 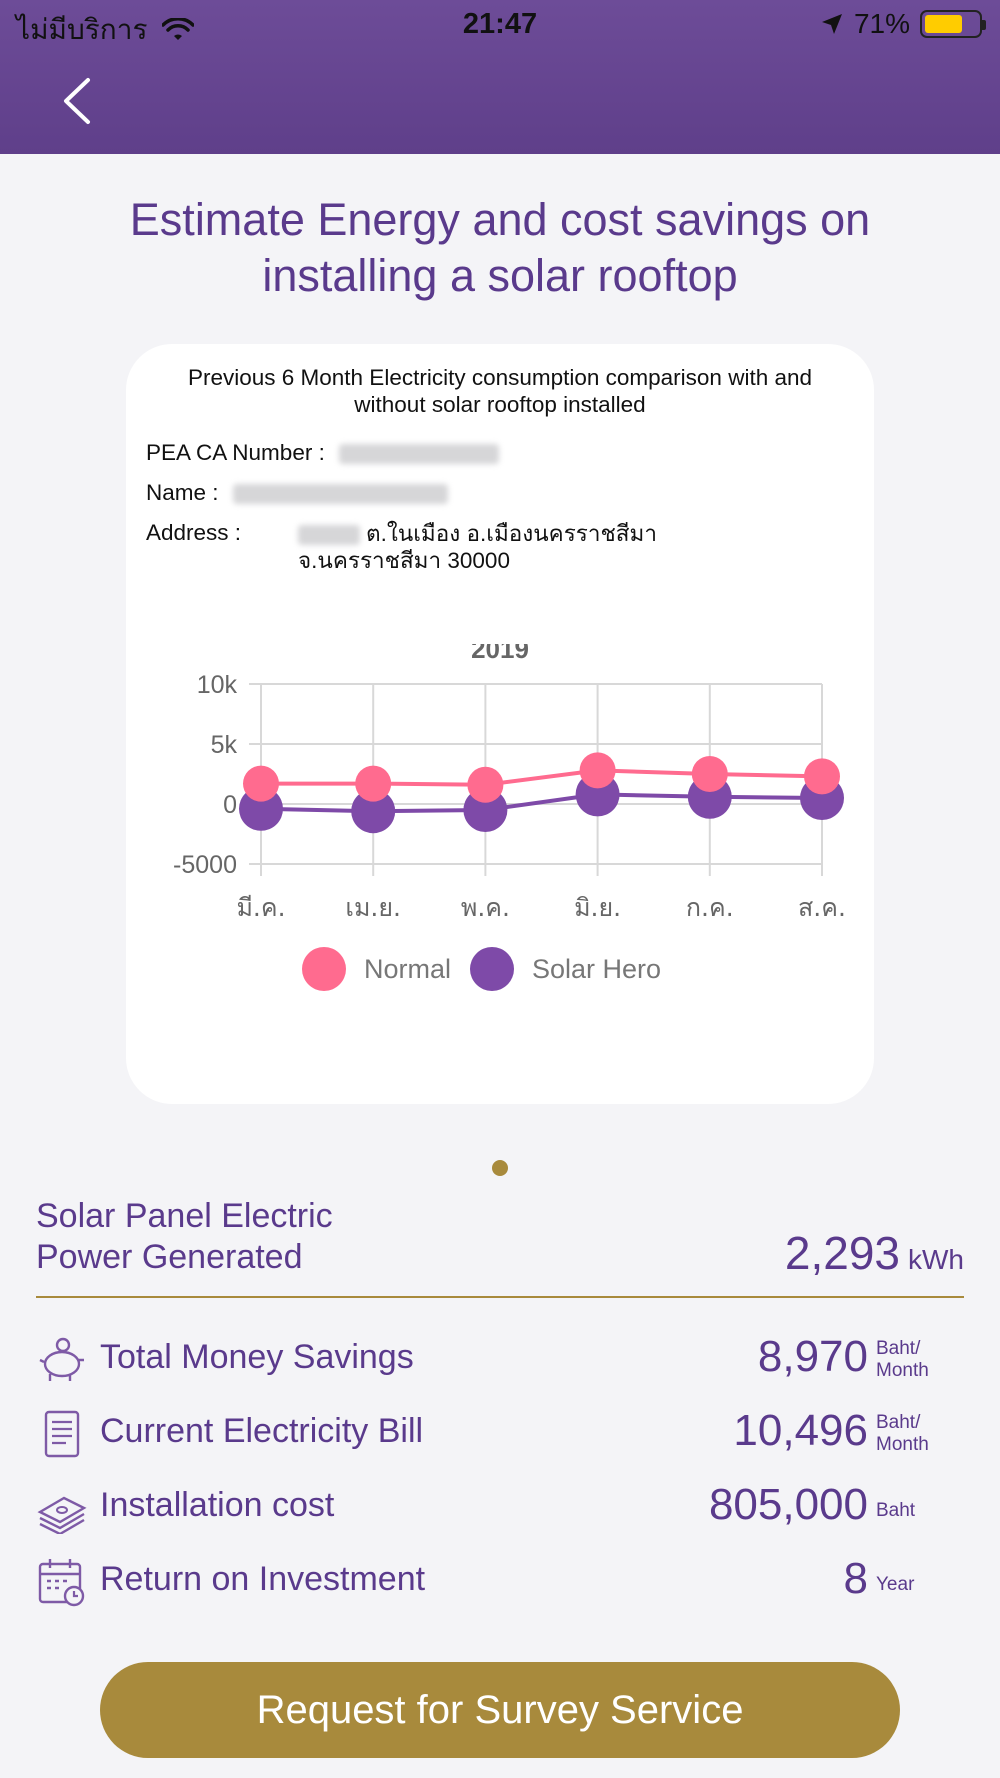 What do you see at coordinates (511, 533) in the screenshot?
I see `address-line1: ต.ในเมือง อ.เมืองนครราชสีมา` at bounding box center [511, 533].